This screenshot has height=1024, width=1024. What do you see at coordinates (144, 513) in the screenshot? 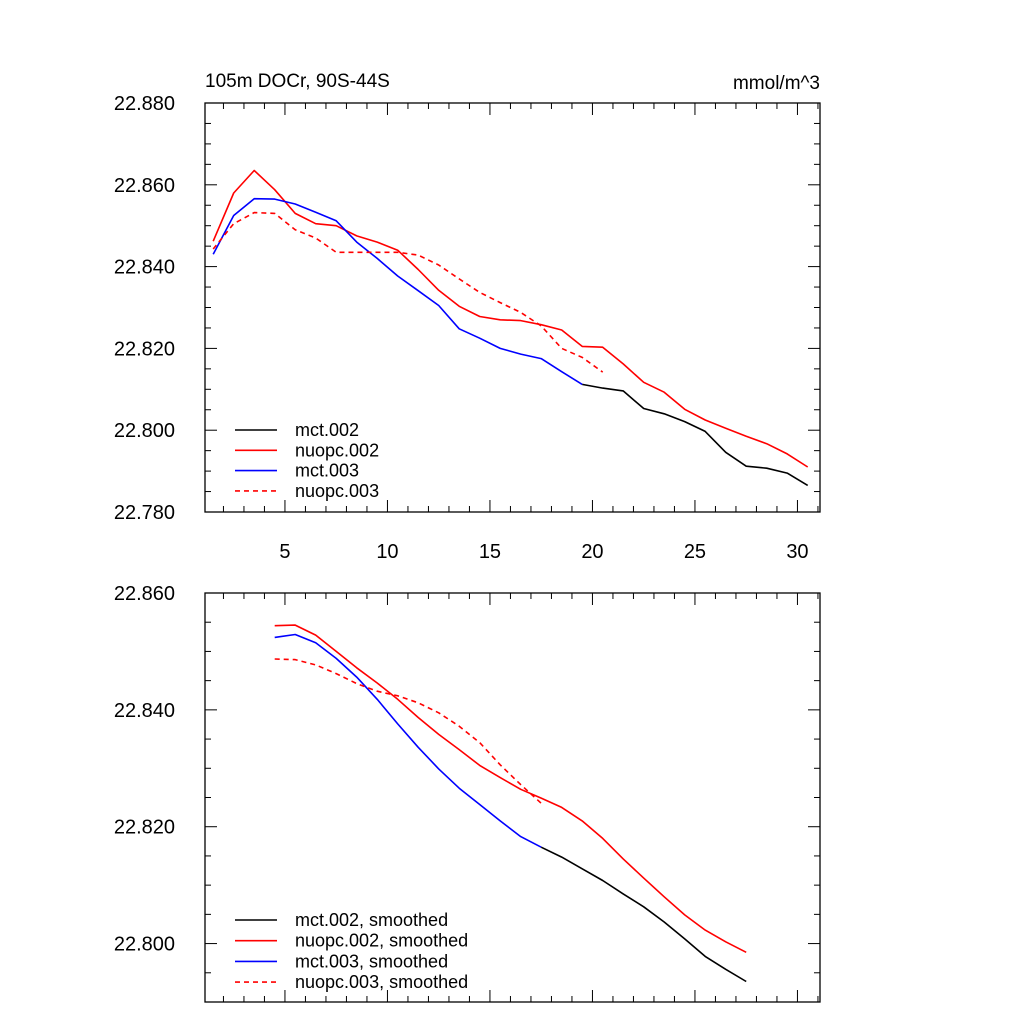
I see `top-ytick-label: 22.780` at bounding box center [144, 513].